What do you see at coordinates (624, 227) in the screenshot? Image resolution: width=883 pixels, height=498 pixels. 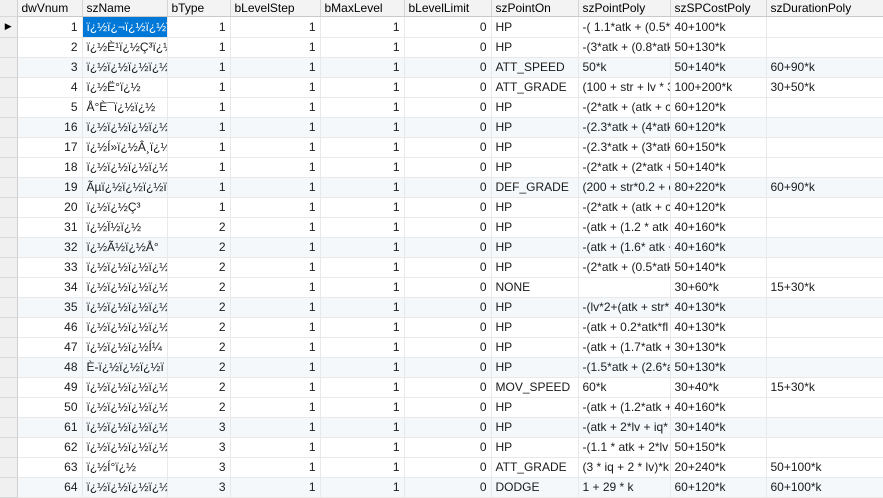 I see `cell-szPointPoly: -(atk + (1.2 * atk` at bounding box center [624, 227].